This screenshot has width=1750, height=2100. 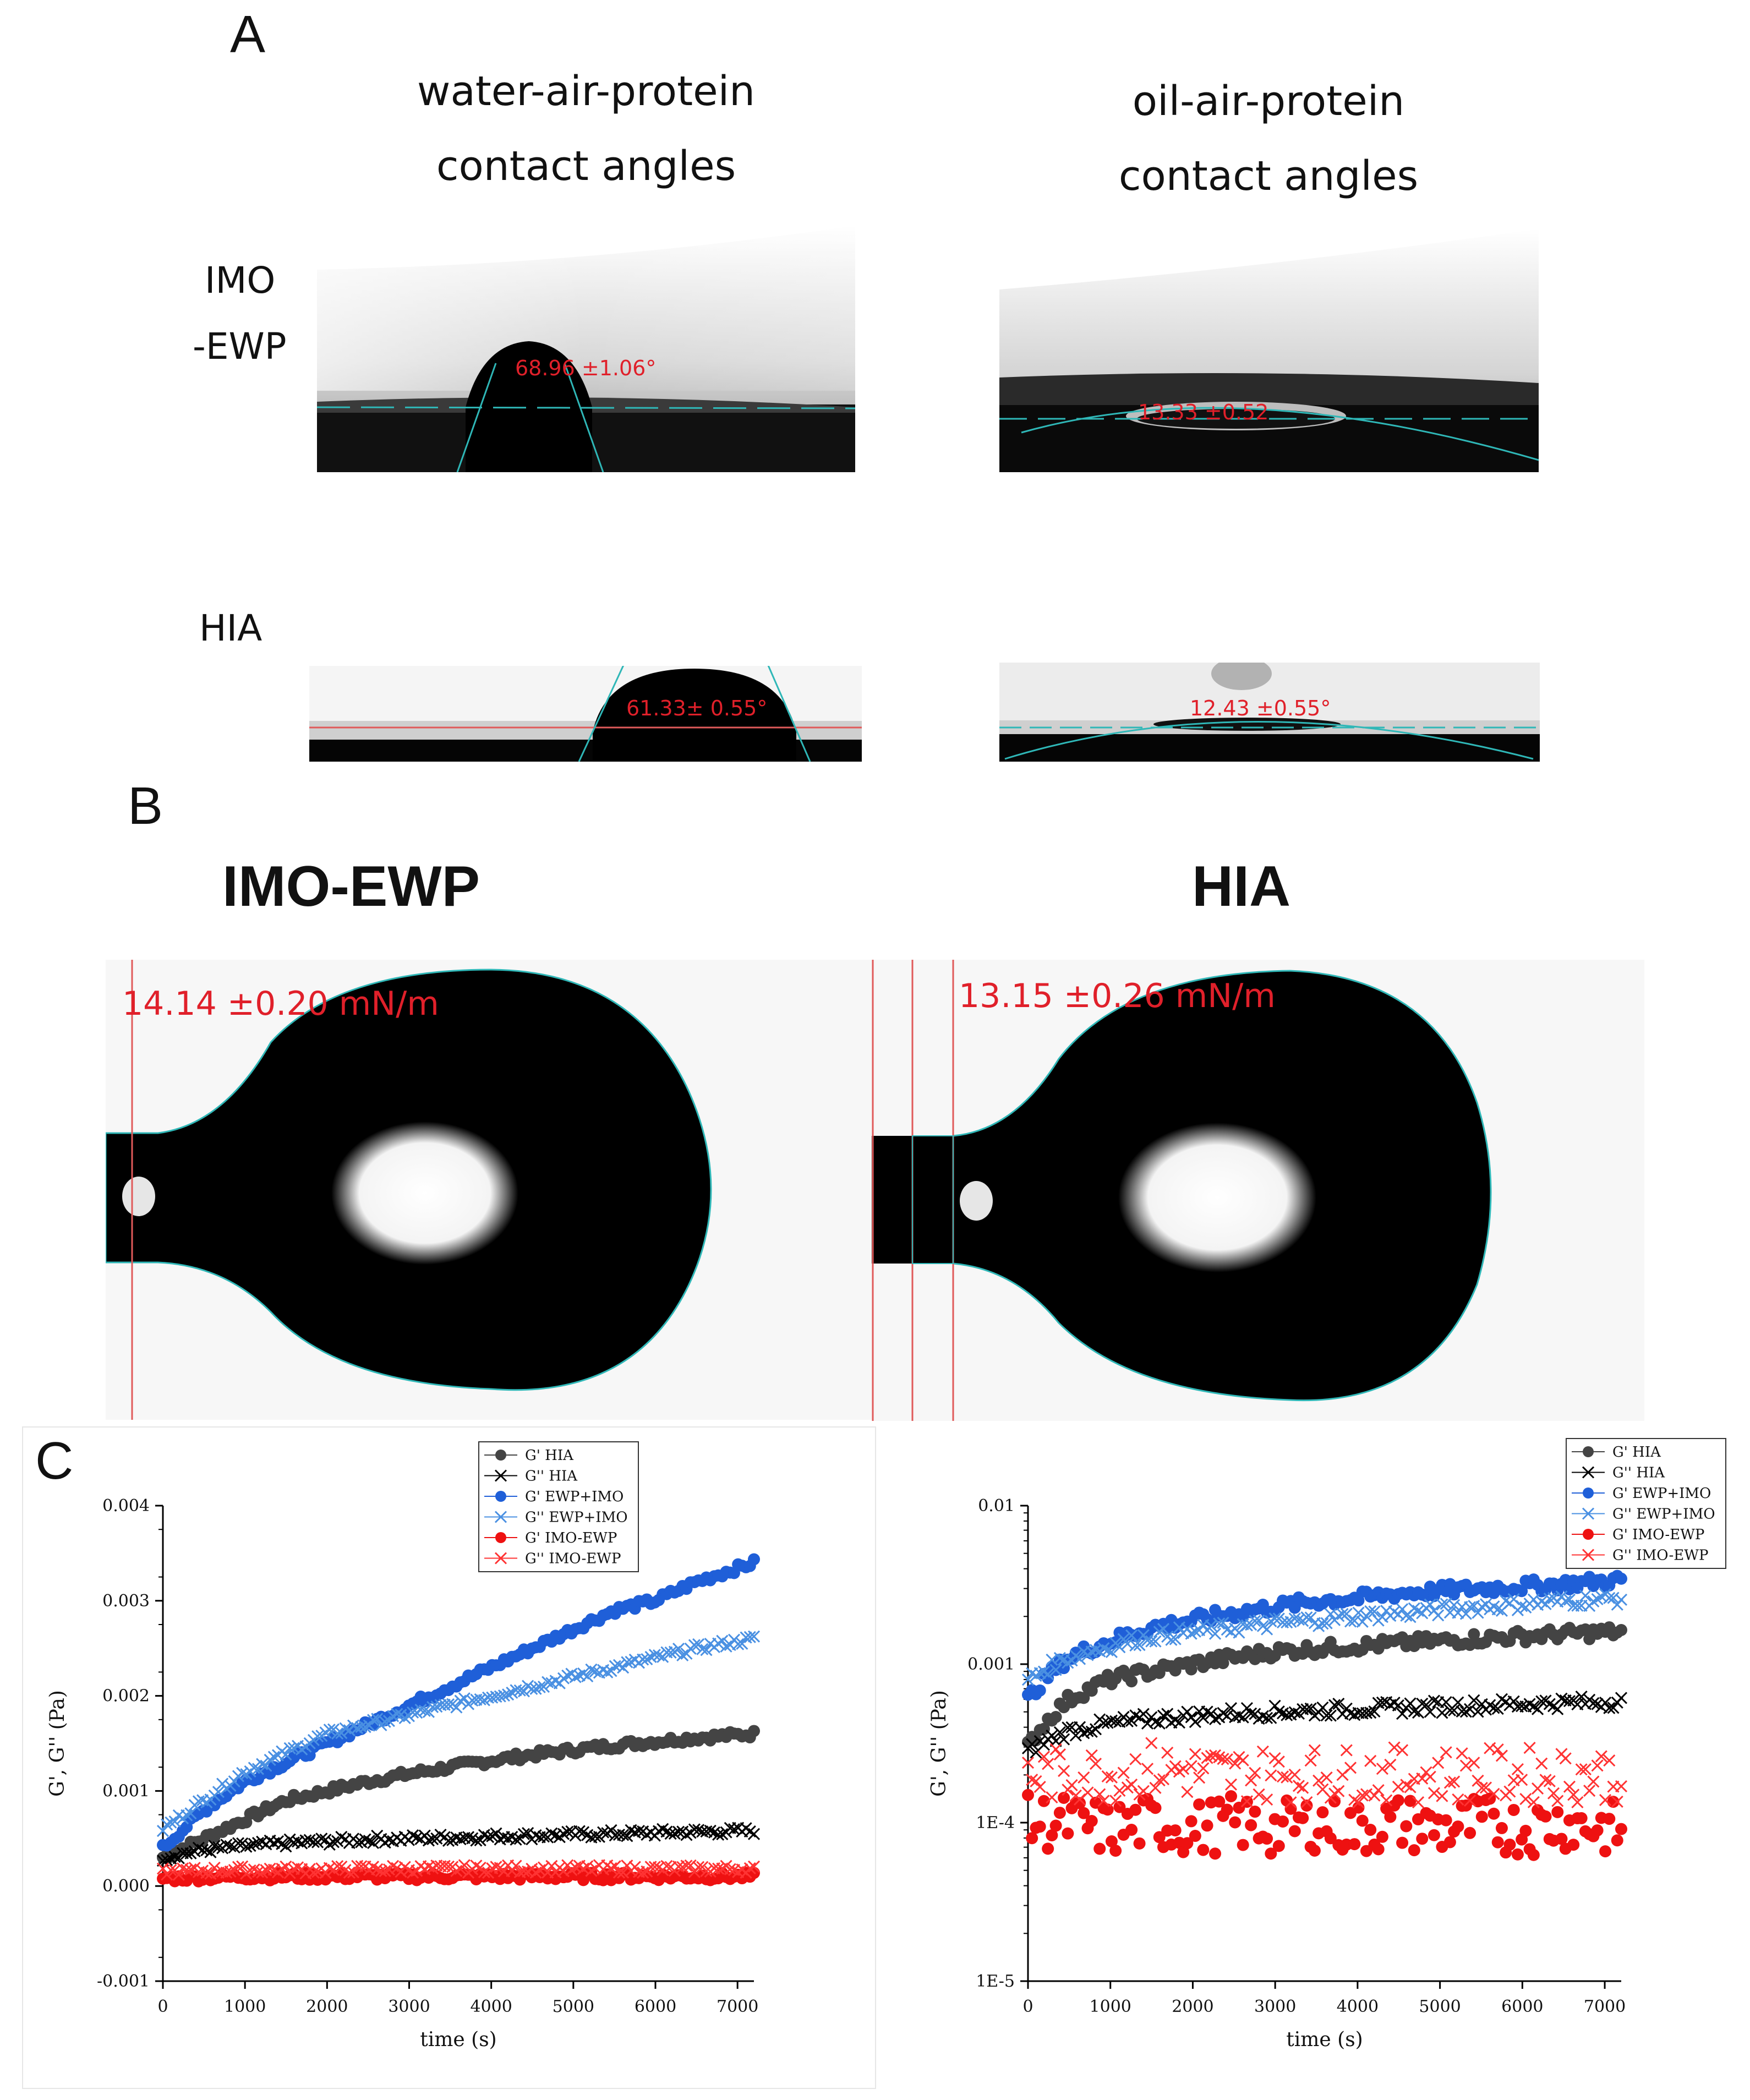 What do you see at coordinates (1358, 2006) in the screenshot?
I see `x-tick-label: 4000` at bounding box center [1358, 2006].